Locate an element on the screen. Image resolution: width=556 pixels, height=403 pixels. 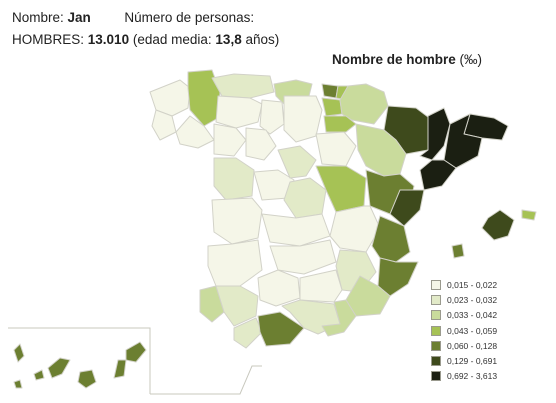
province-vizcaya is located at coordinates (330, 91).